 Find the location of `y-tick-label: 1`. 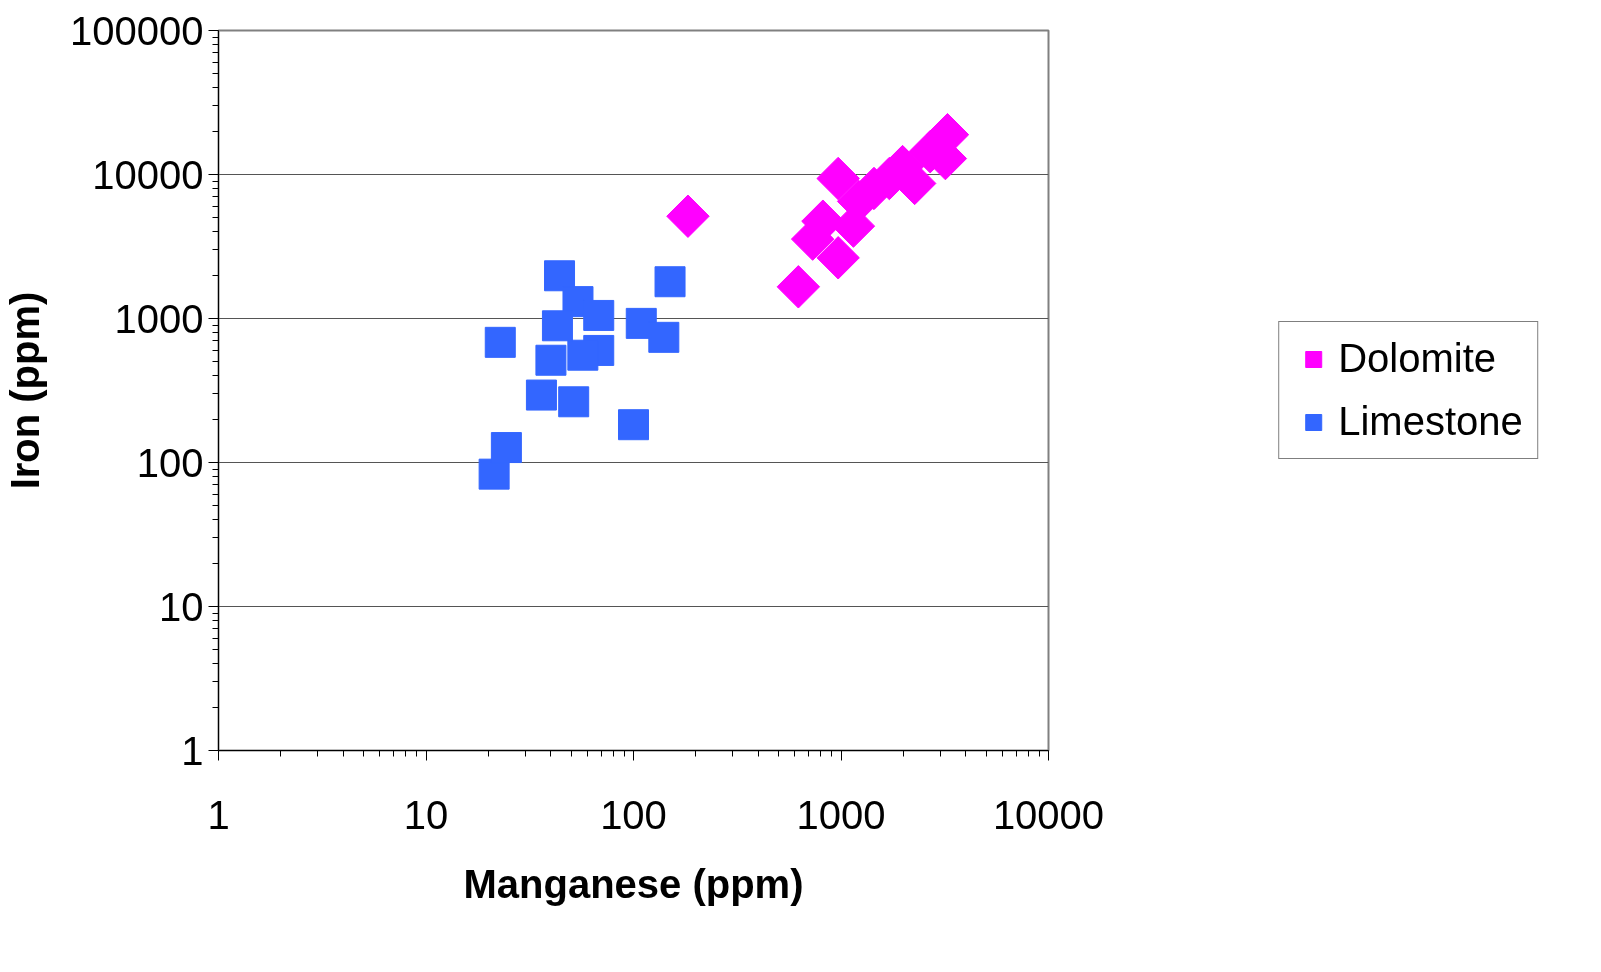

y-tick-label: 1 is located at coordinates (192, 750).